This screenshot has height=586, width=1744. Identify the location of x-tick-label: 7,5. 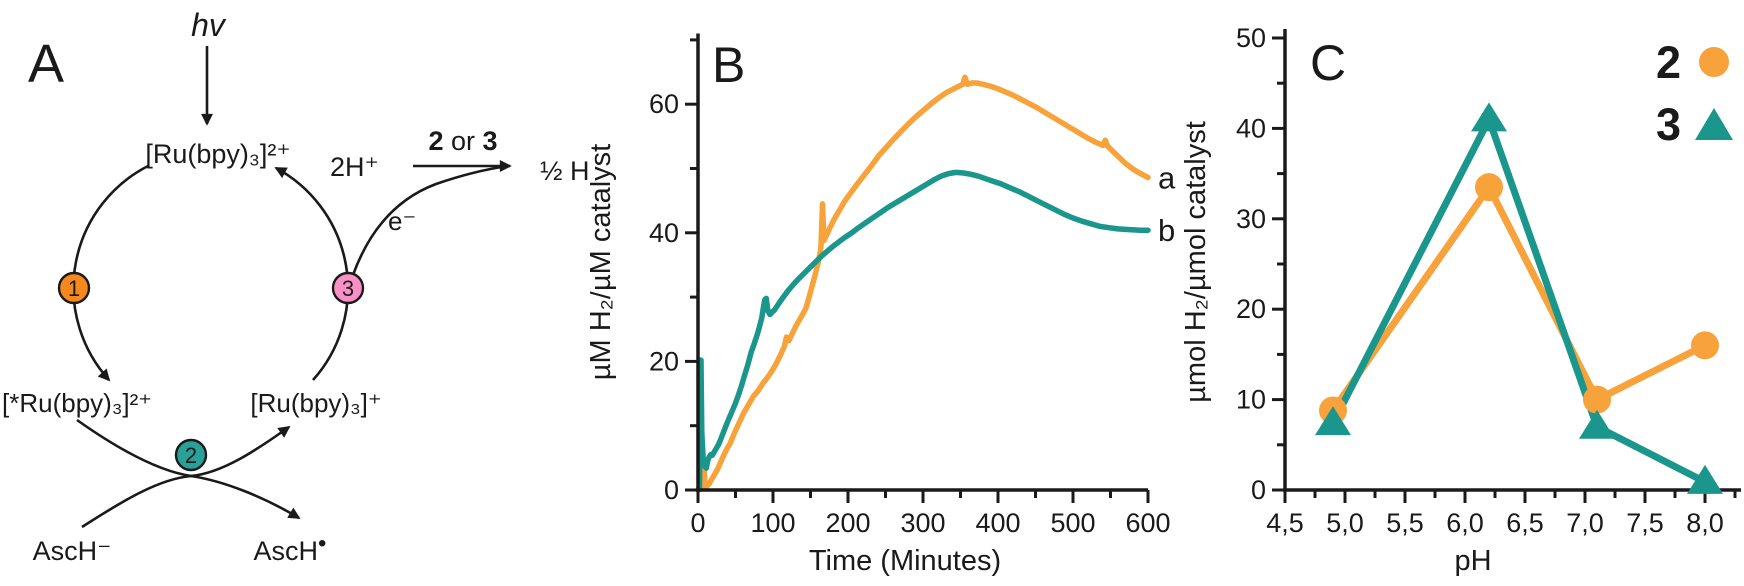
(1645, 523).